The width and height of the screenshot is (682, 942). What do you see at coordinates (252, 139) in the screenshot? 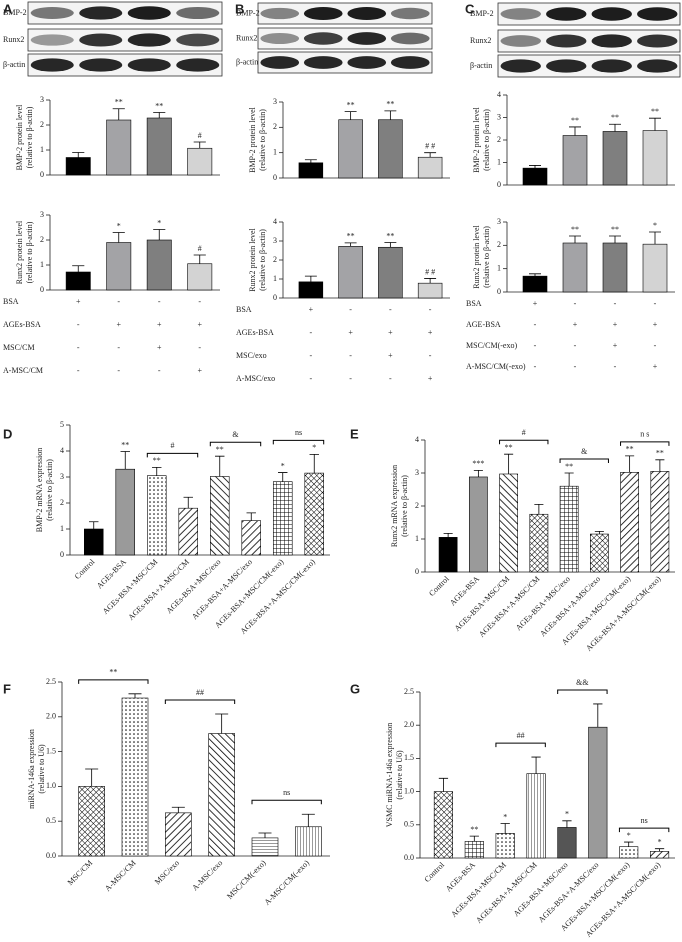
I see `y-axis-label: BMP-2 protein level` at bounding box center [252, 139].